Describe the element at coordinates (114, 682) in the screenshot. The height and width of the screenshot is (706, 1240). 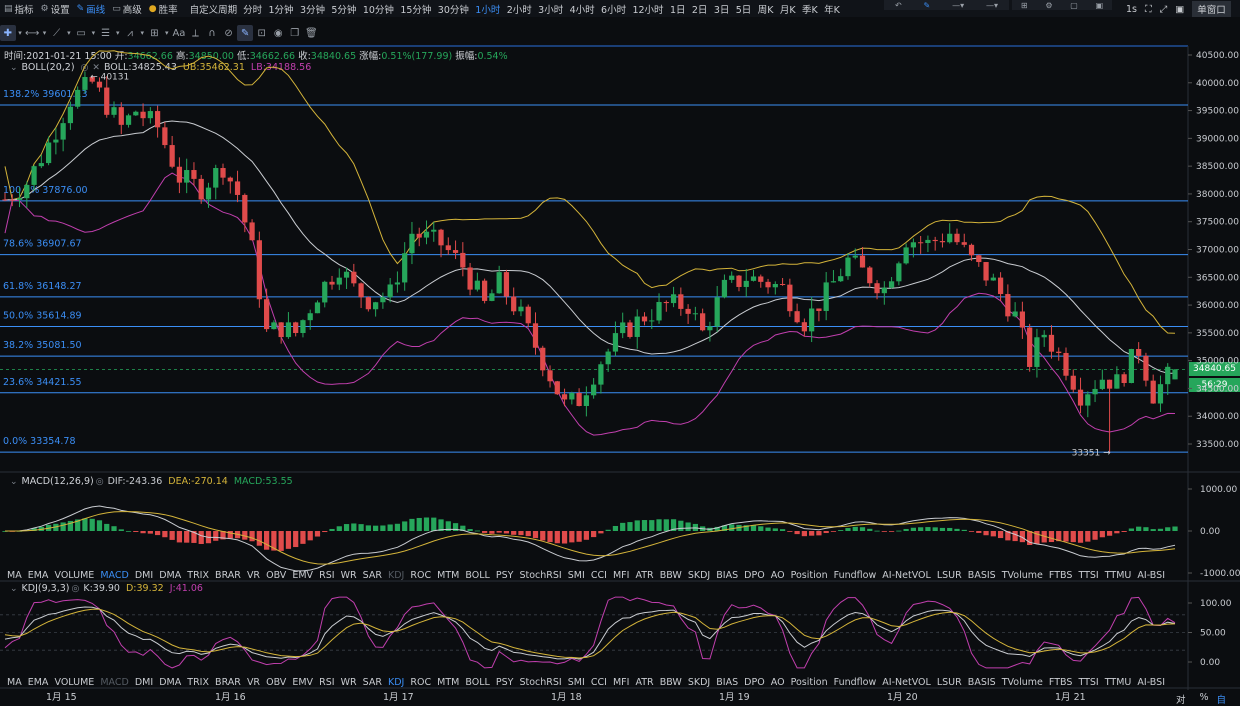
I see `indicator-tab-macd: MACD` at that location.